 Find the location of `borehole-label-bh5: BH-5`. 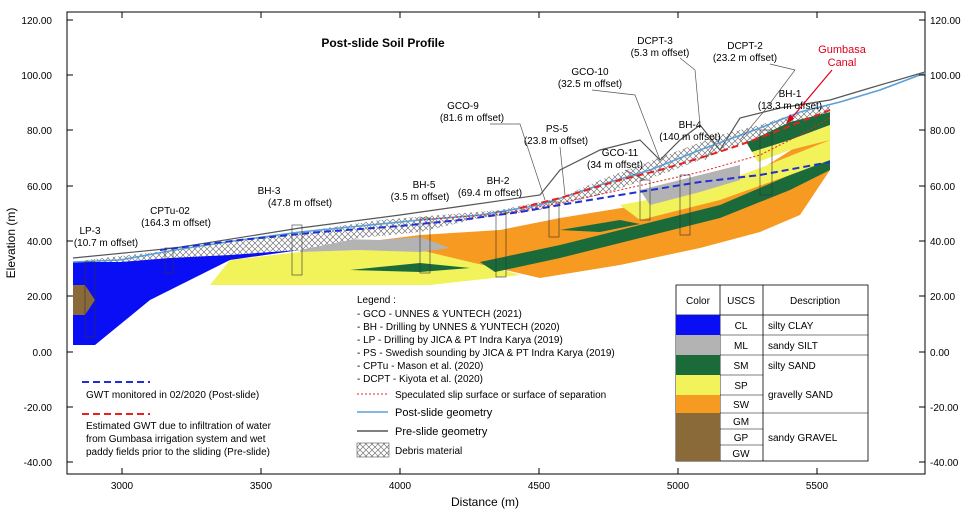

borehole-label-bh5: BH-5 is located at coordinates (424, 185).